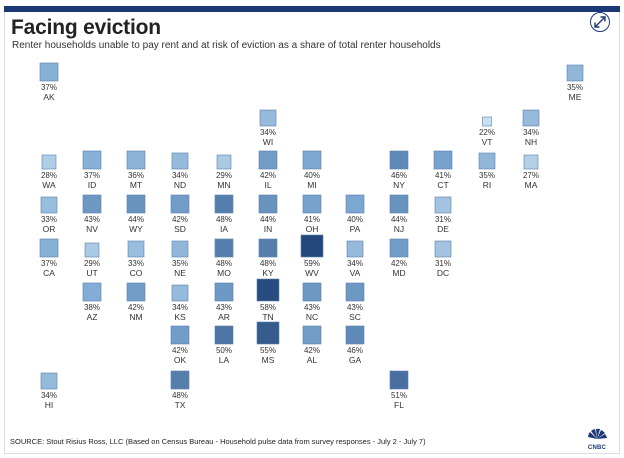 Image resolution: width=624 pixels, height=458 pixels. Describe the element at coordinates (600, 22) in the screenshot. I see `expand-arrows-icon` at that location.